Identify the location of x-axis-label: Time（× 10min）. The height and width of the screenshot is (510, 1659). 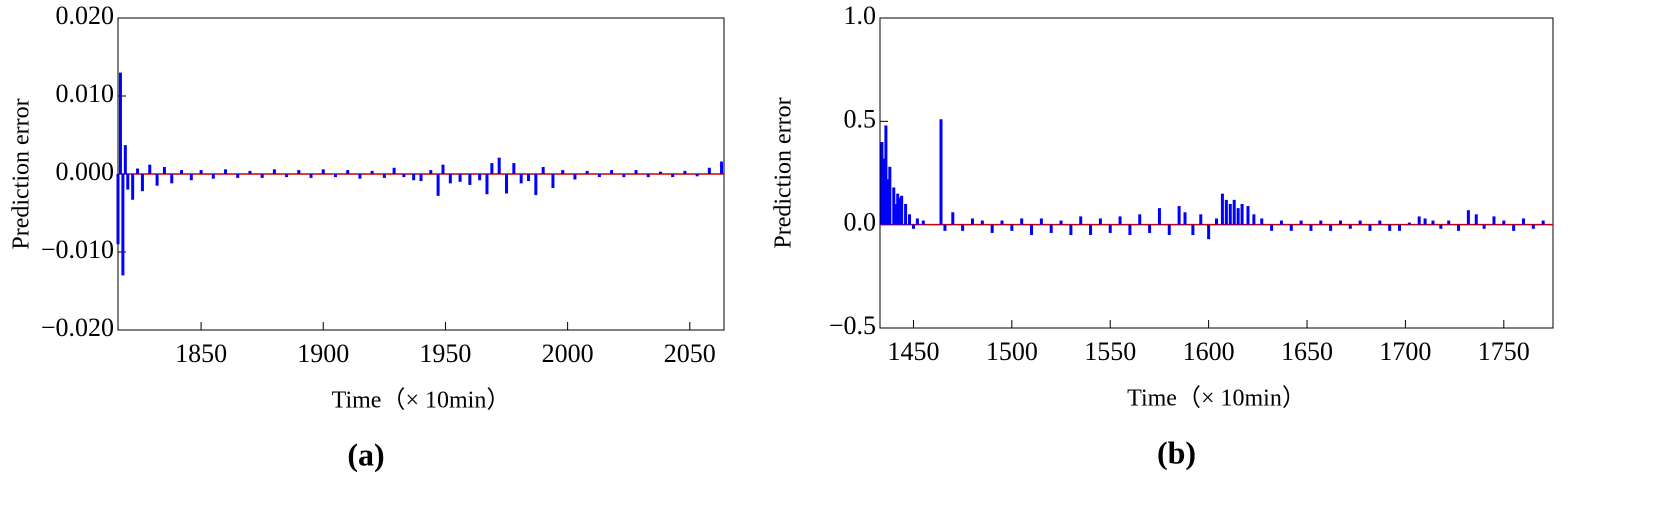
(1216, 399).